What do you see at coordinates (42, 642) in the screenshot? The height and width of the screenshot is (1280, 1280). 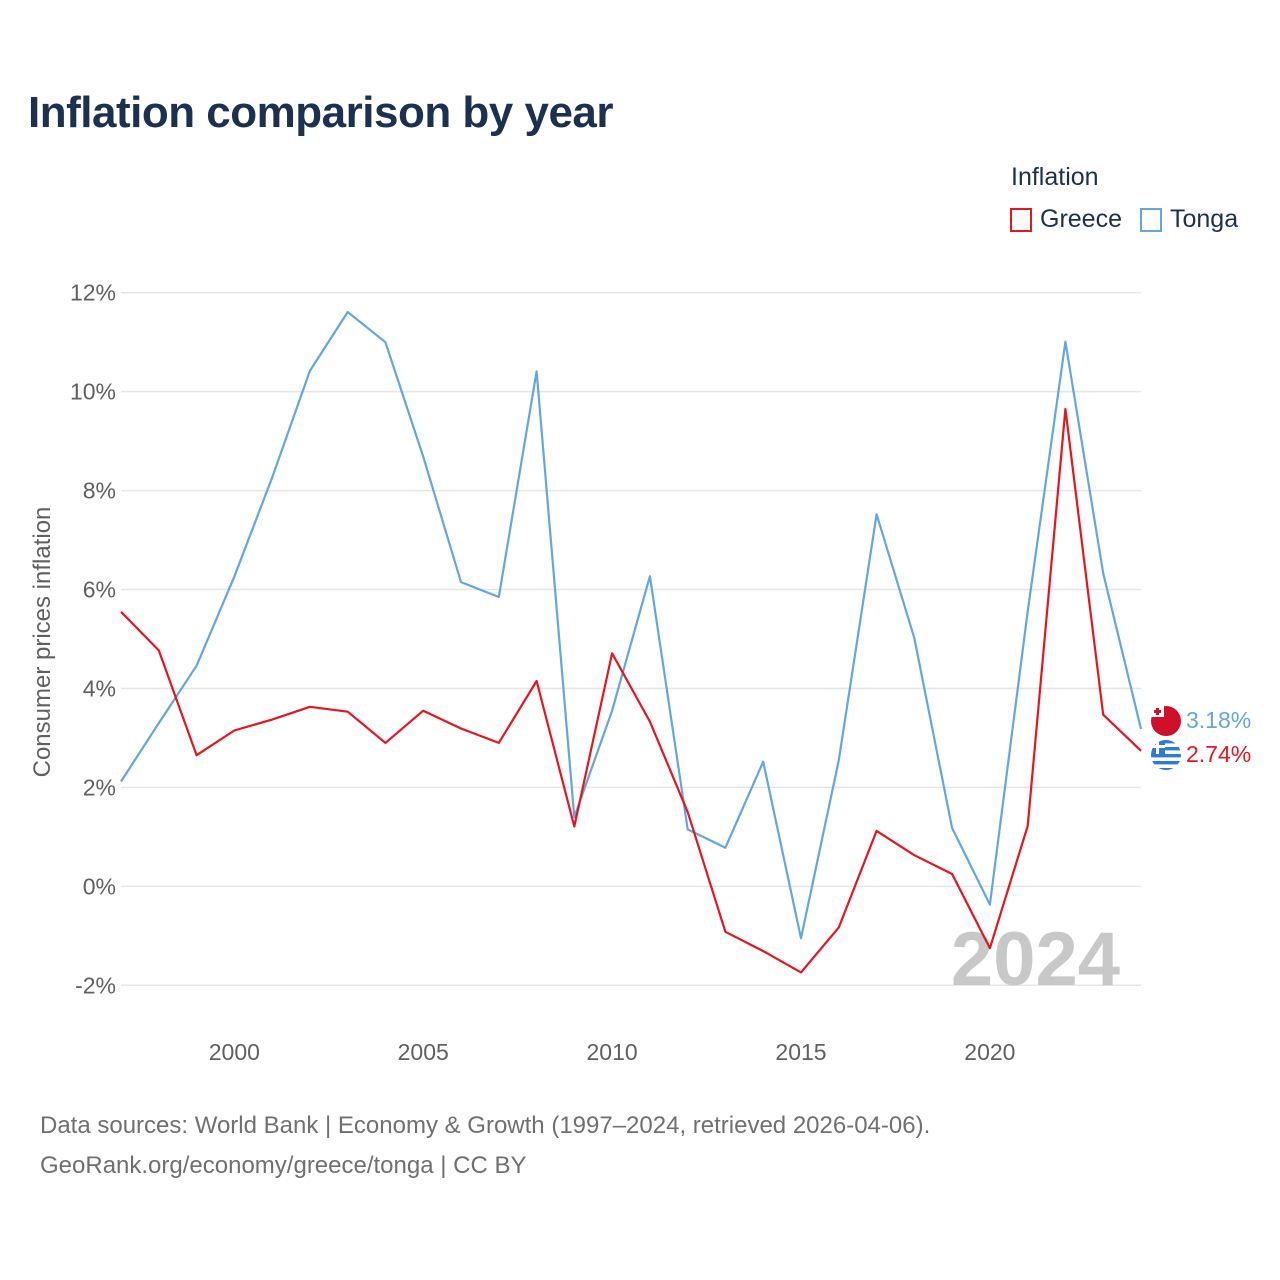 I see `y-axis-label: Consumer prices inflation` at bounding box center [42, 642].